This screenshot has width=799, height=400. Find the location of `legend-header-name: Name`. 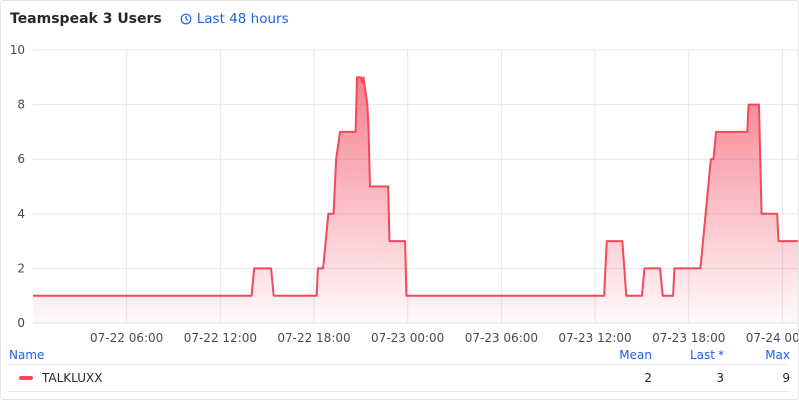

legend-header-name: Name is located at coordinates (27, 354).